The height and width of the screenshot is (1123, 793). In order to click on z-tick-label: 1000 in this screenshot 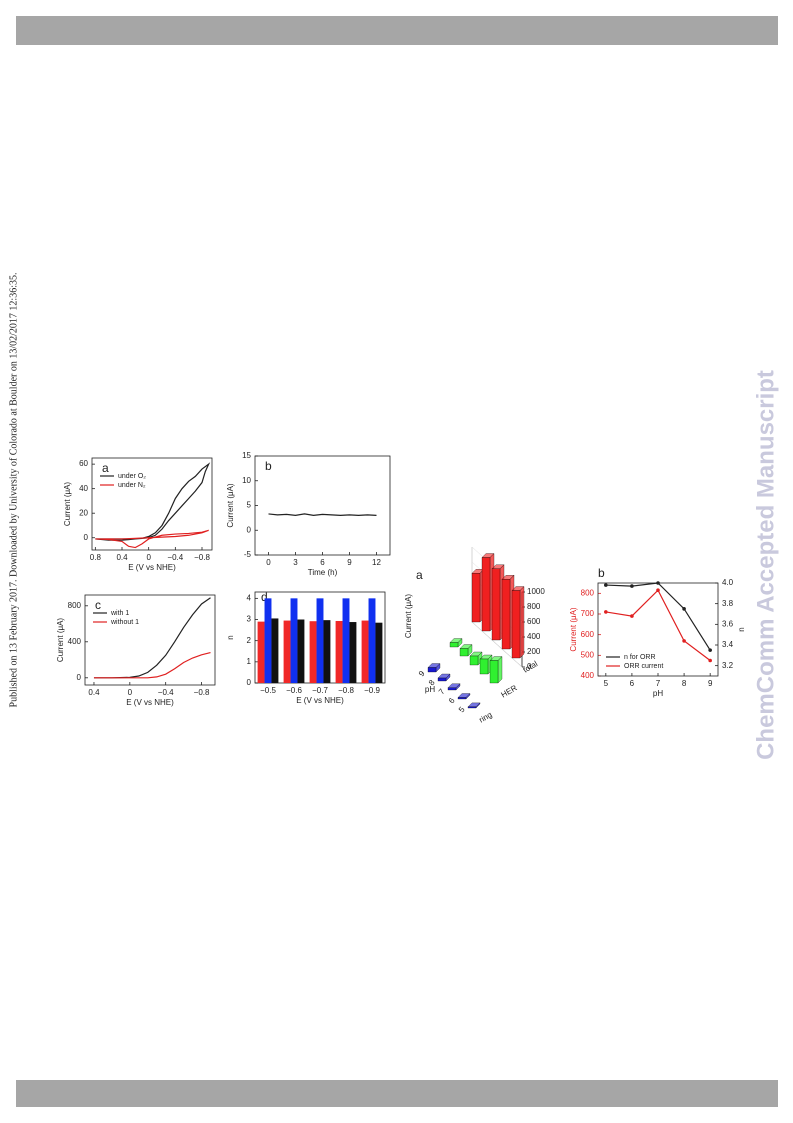, I will do `click(536, 591)`.